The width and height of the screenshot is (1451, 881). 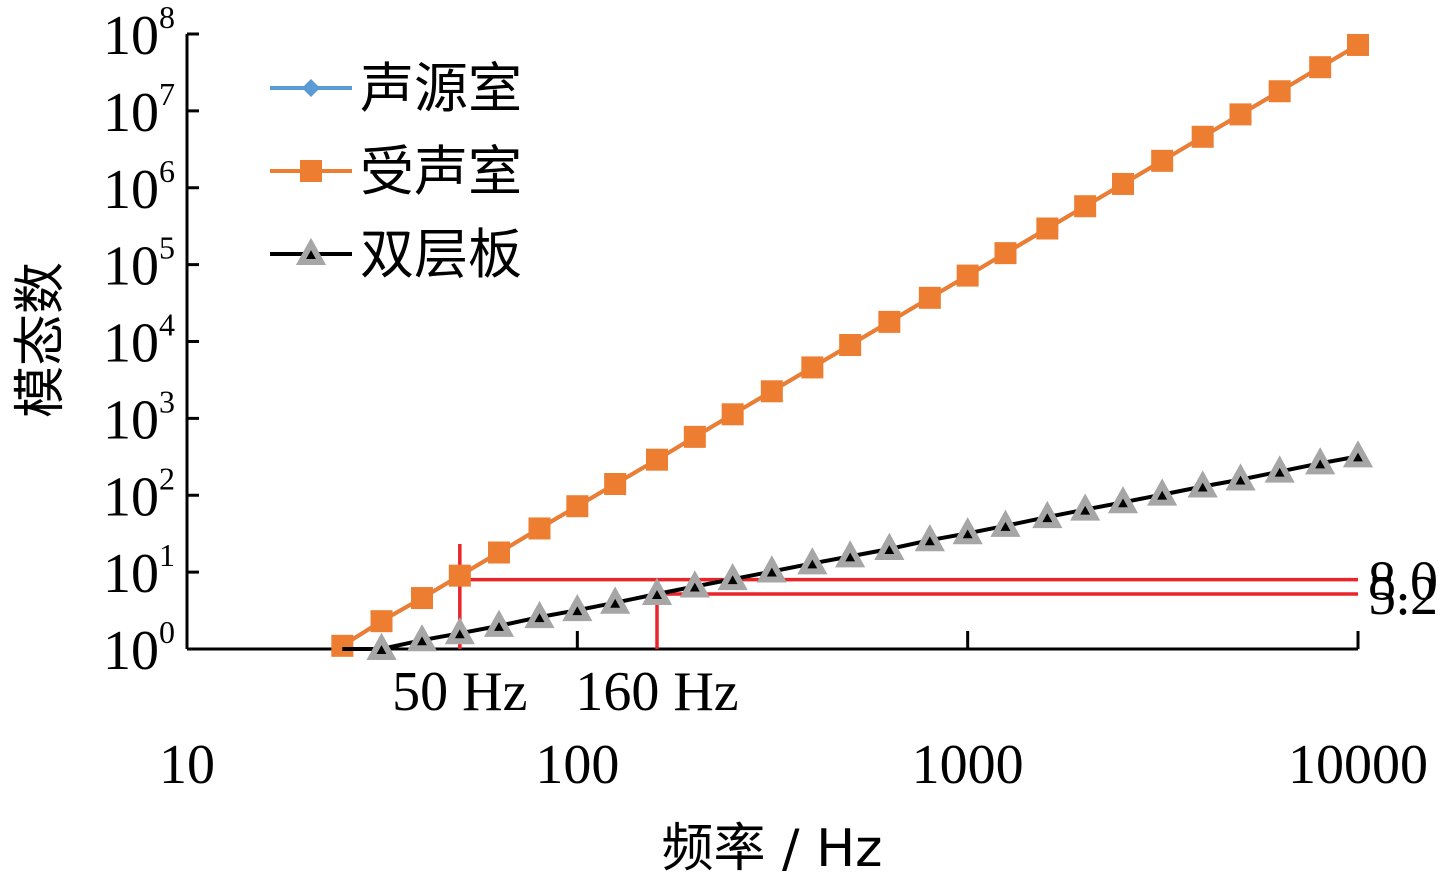 I want to click on annotation-x-label: 50 Hz, so click(x=459, y=692).